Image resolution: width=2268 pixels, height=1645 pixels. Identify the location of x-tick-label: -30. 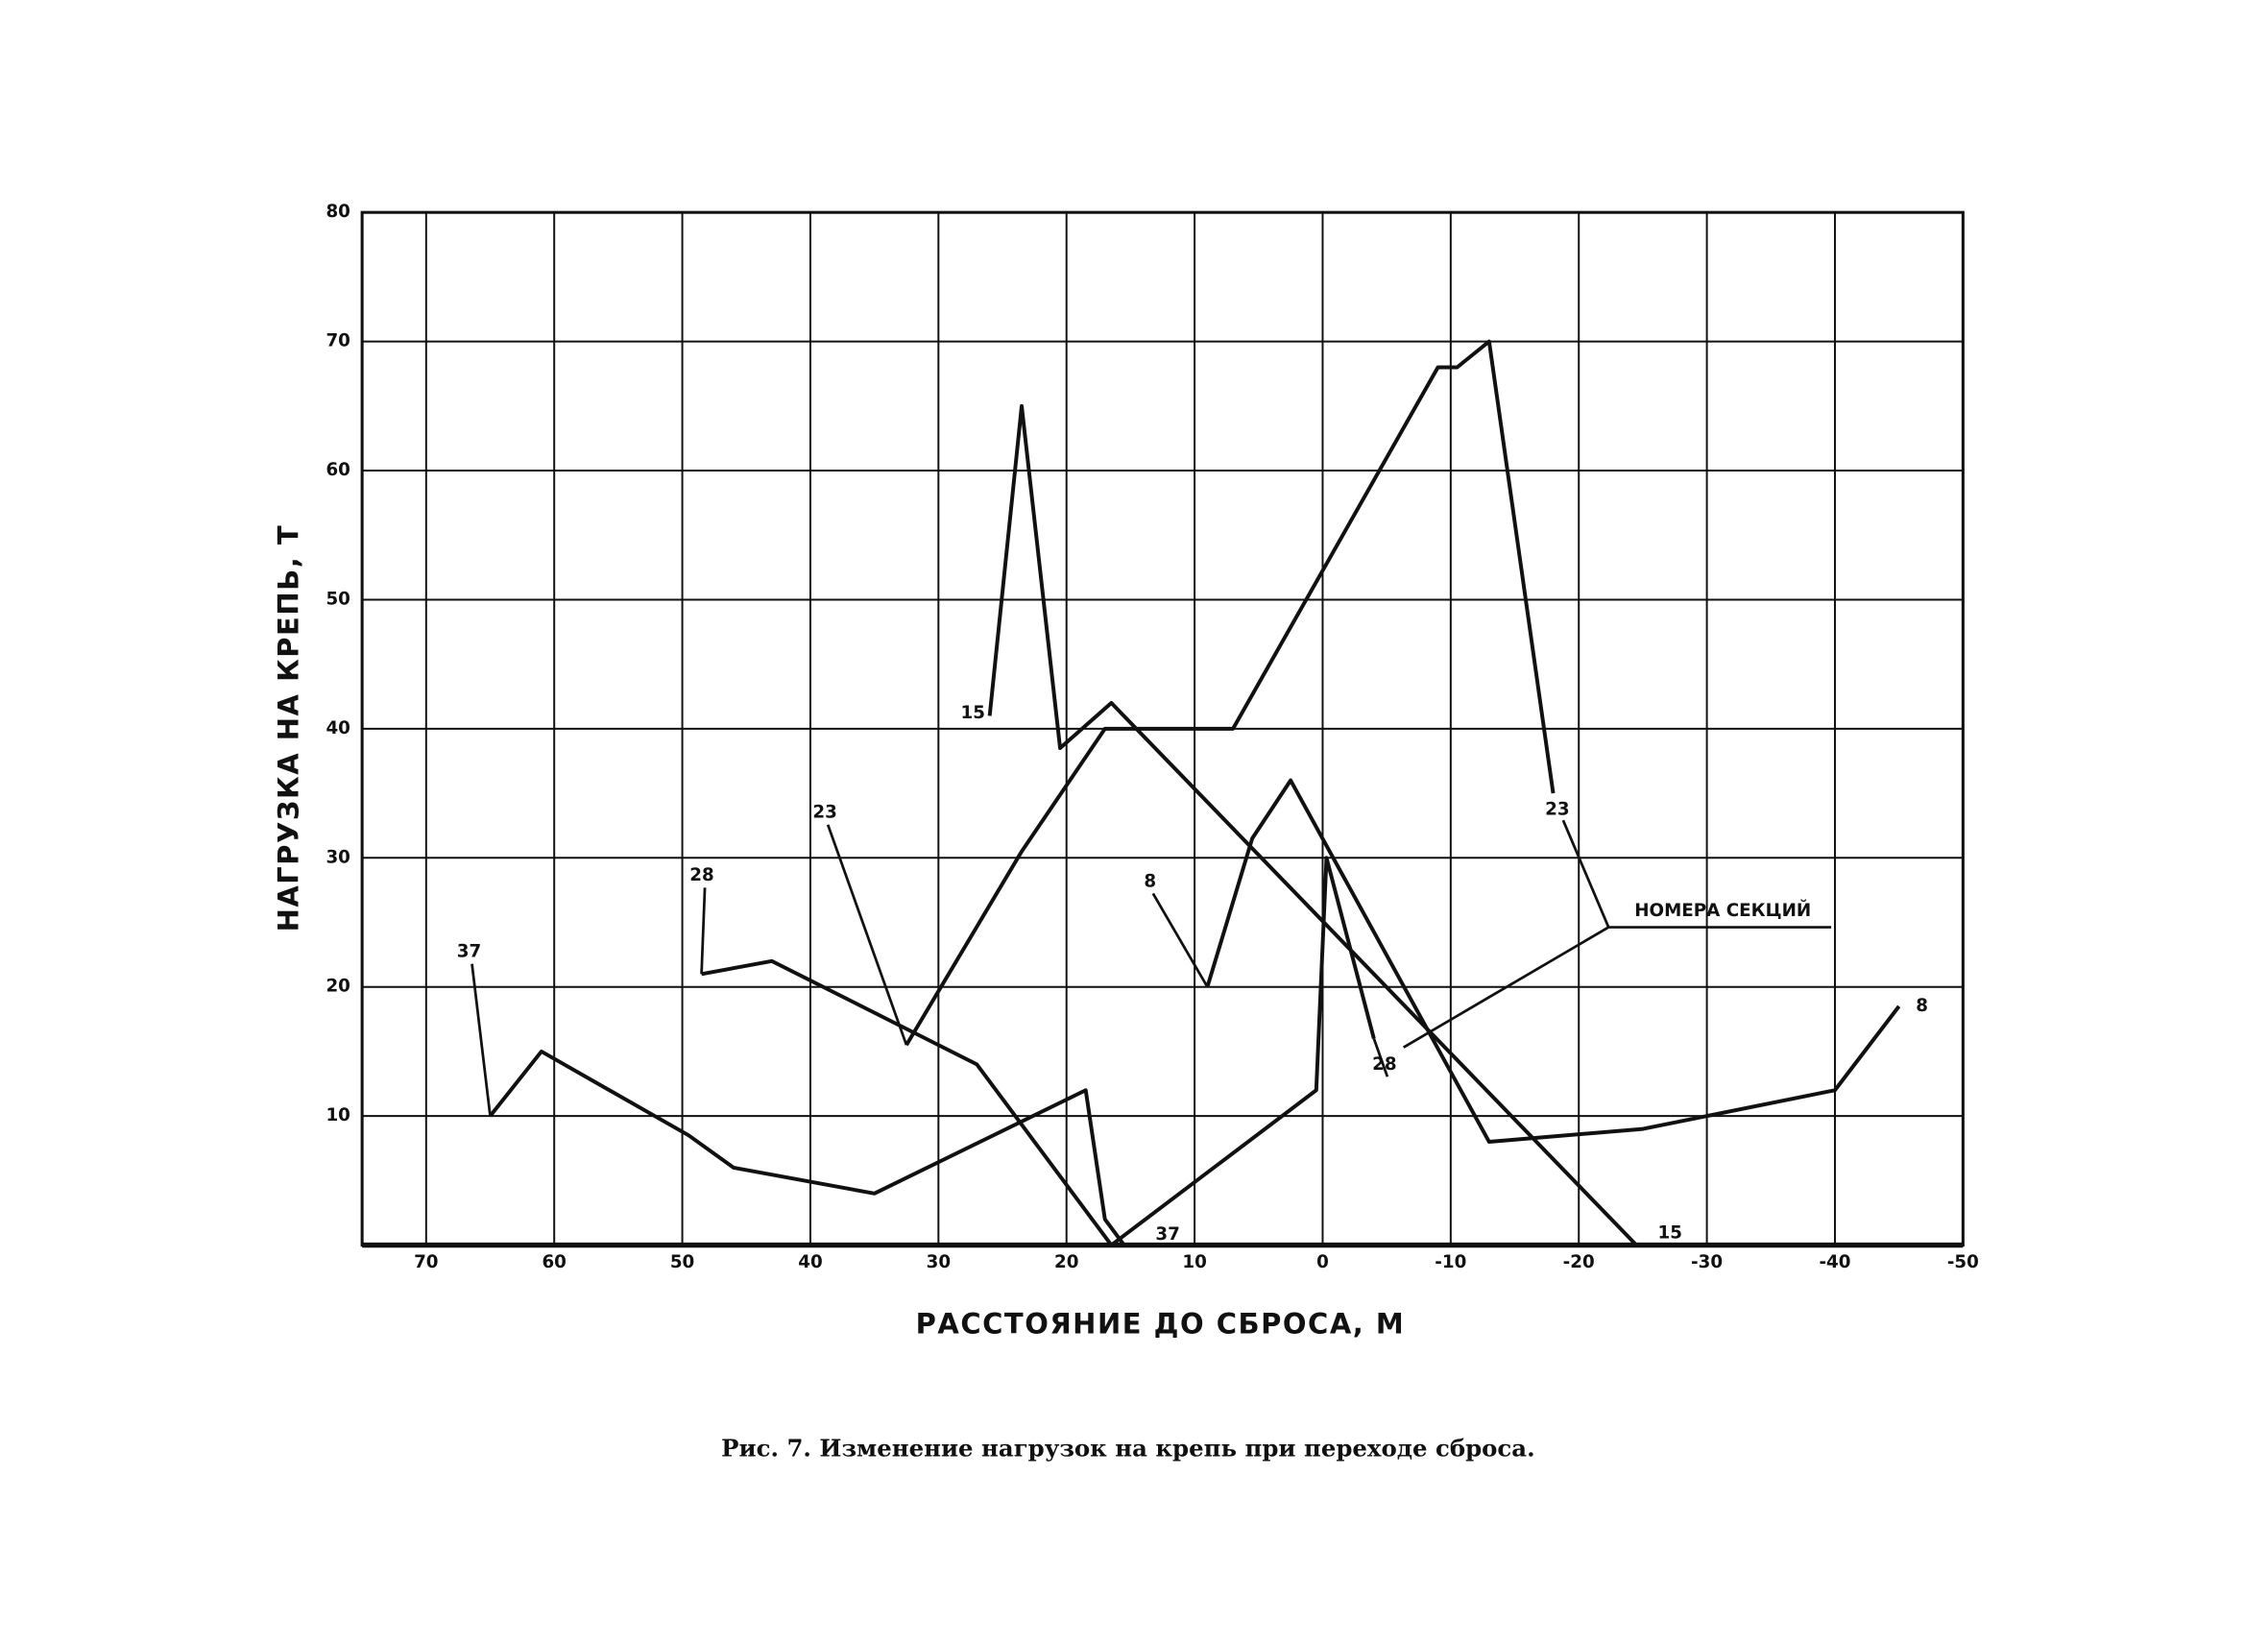
(1707, 1262).